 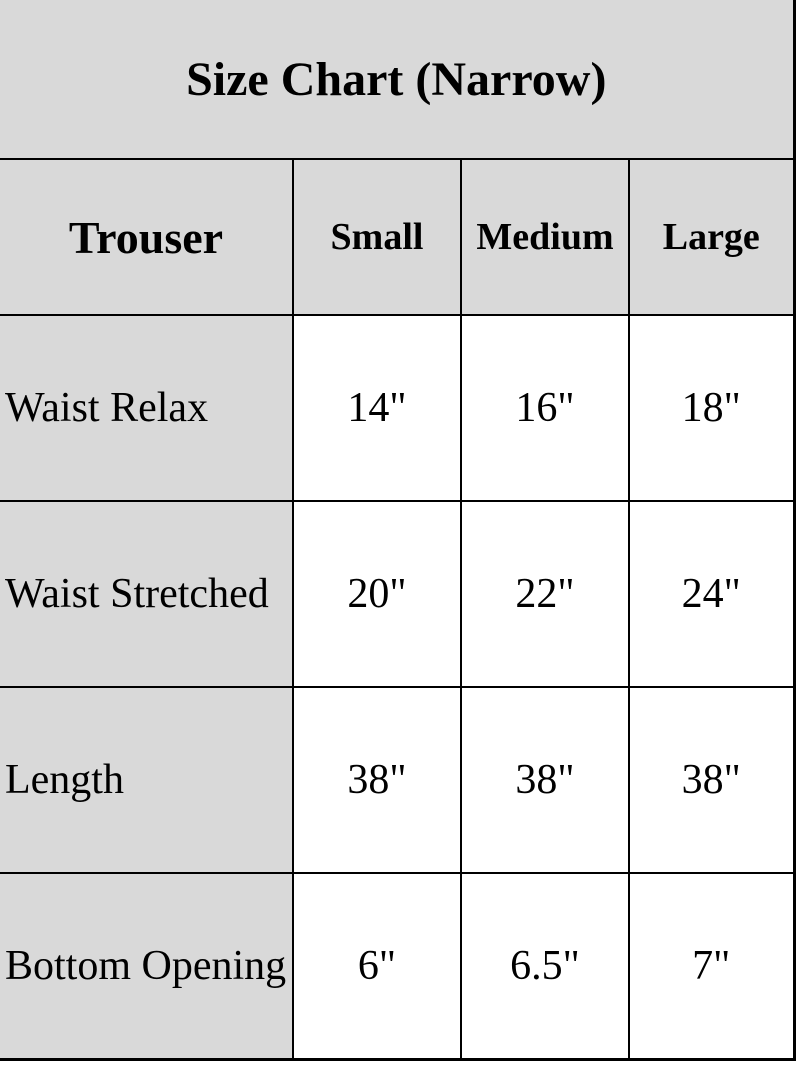 What do you see at coordinates (147, 594) in the screenshot?
I see `row-label: Waist Stretched` at bounding box center [147, 594].